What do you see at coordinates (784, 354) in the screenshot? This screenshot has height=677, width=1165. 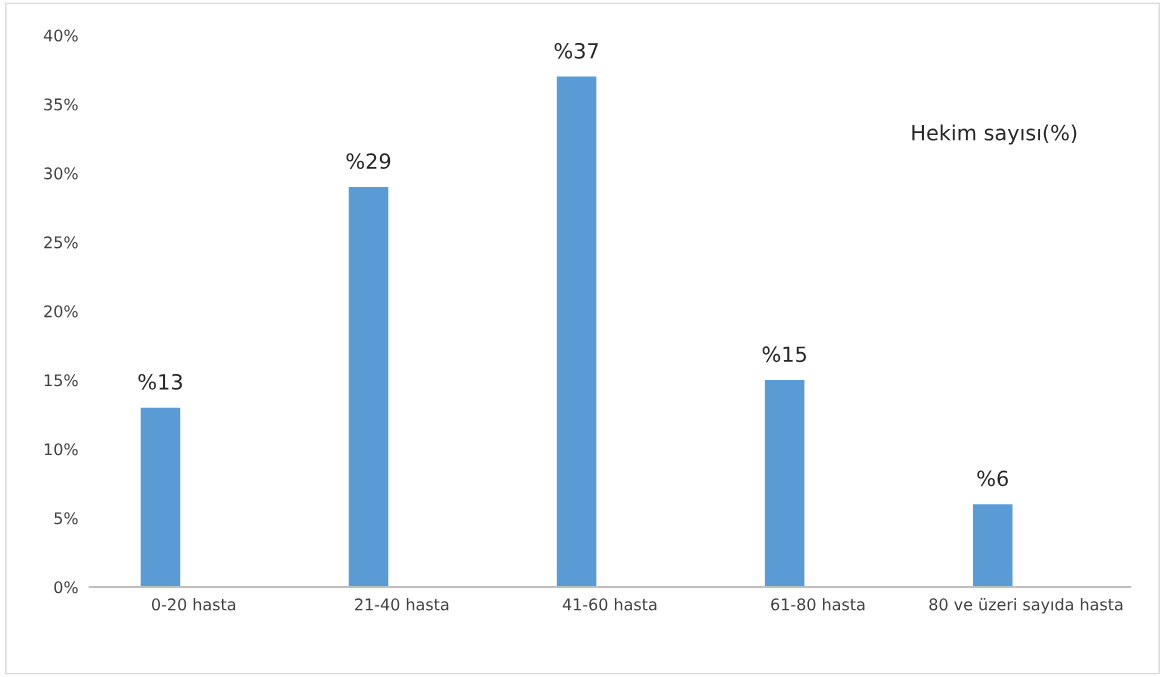 I see `data-label: %15` at bounding box center [784, 354].